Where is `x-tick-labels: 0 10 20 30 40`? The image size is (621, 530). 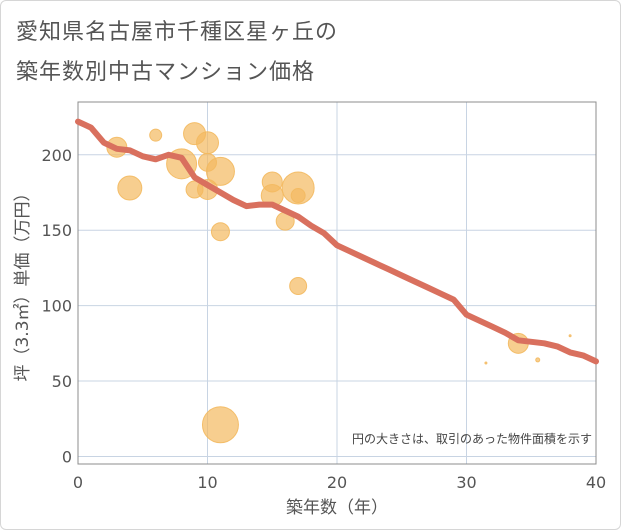
x-tick-labels: 0 10 20 30 40 is located at coordinates (339, 482).